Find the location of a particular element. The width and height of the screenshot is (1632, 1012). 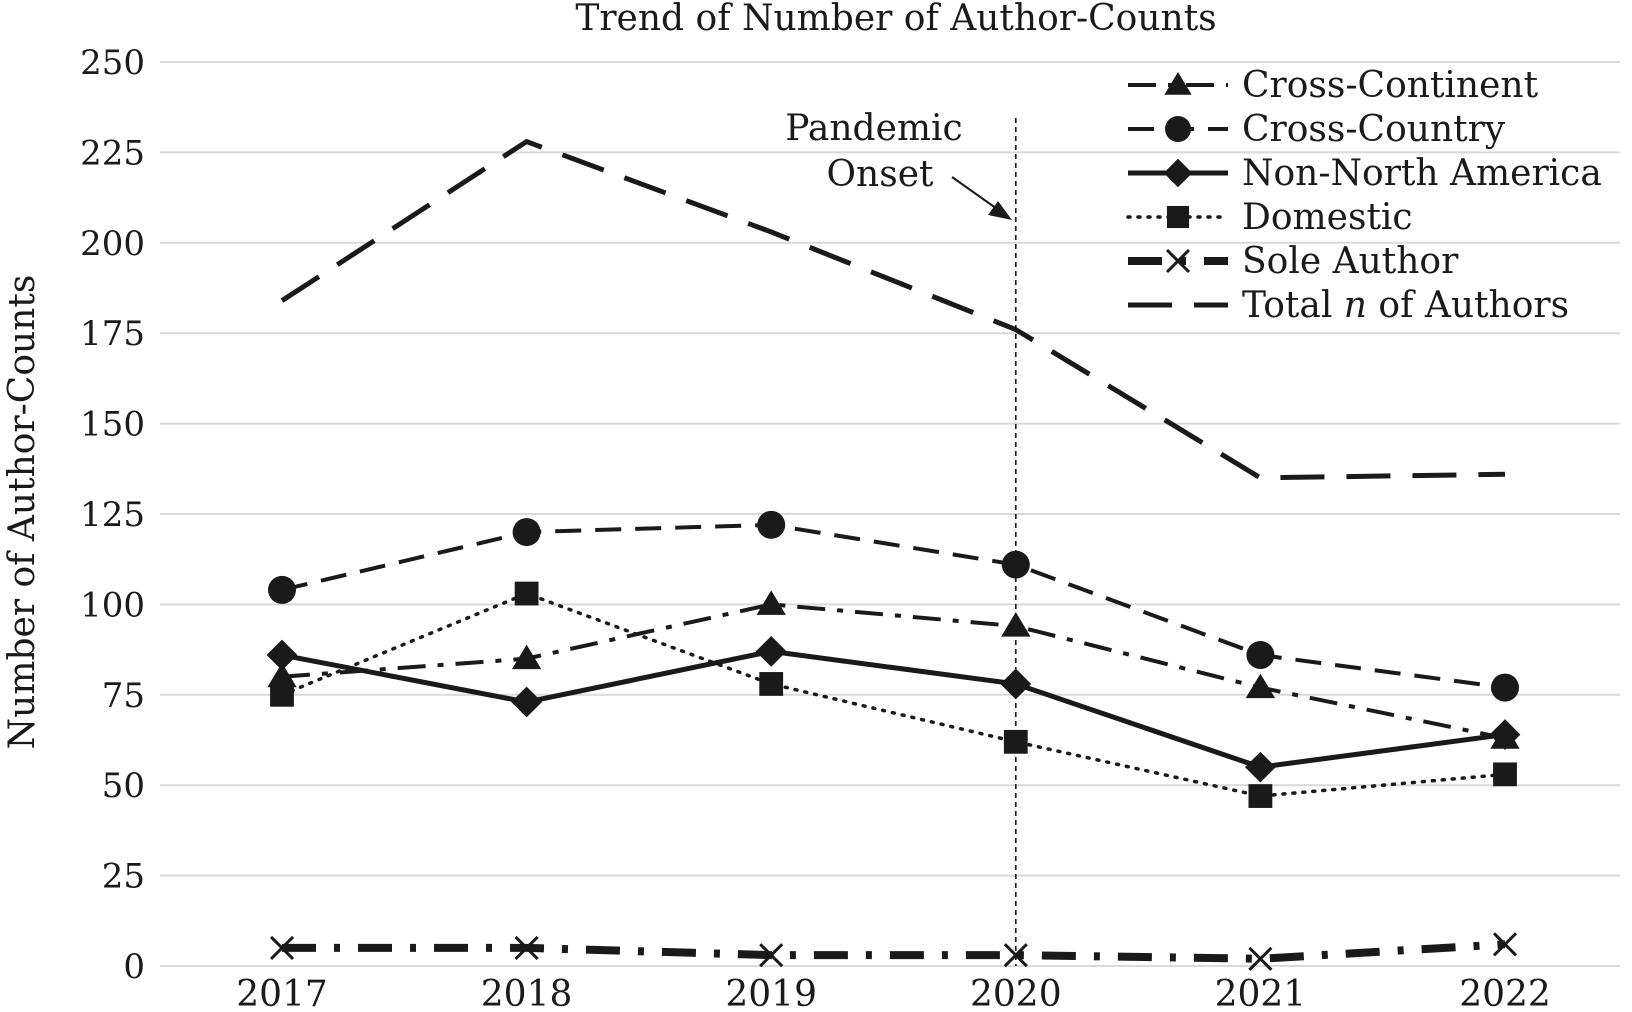

x-tick-label: 2021 is located at coordinates (1261, 993).